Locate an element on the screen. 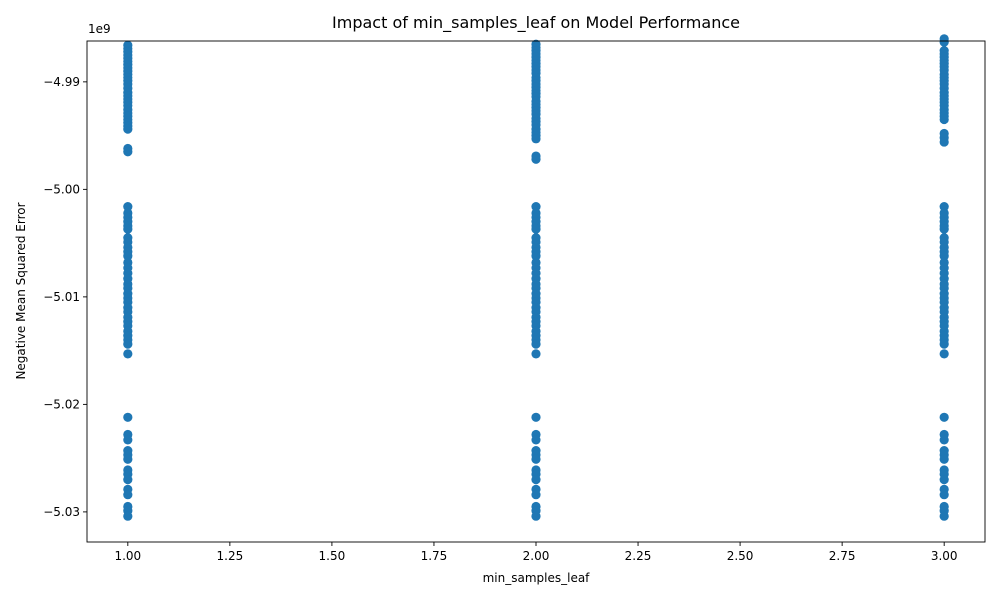  y-tick-label: −5.01 is located at coordinates (61, 297).